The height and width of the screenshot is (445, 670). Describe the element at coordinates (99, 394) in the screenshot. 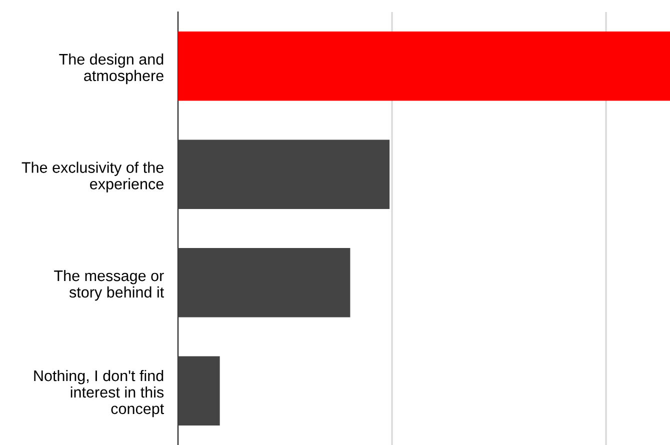

I see `y-tick-label: Nothing, I don't find interest in this concept` at that location.